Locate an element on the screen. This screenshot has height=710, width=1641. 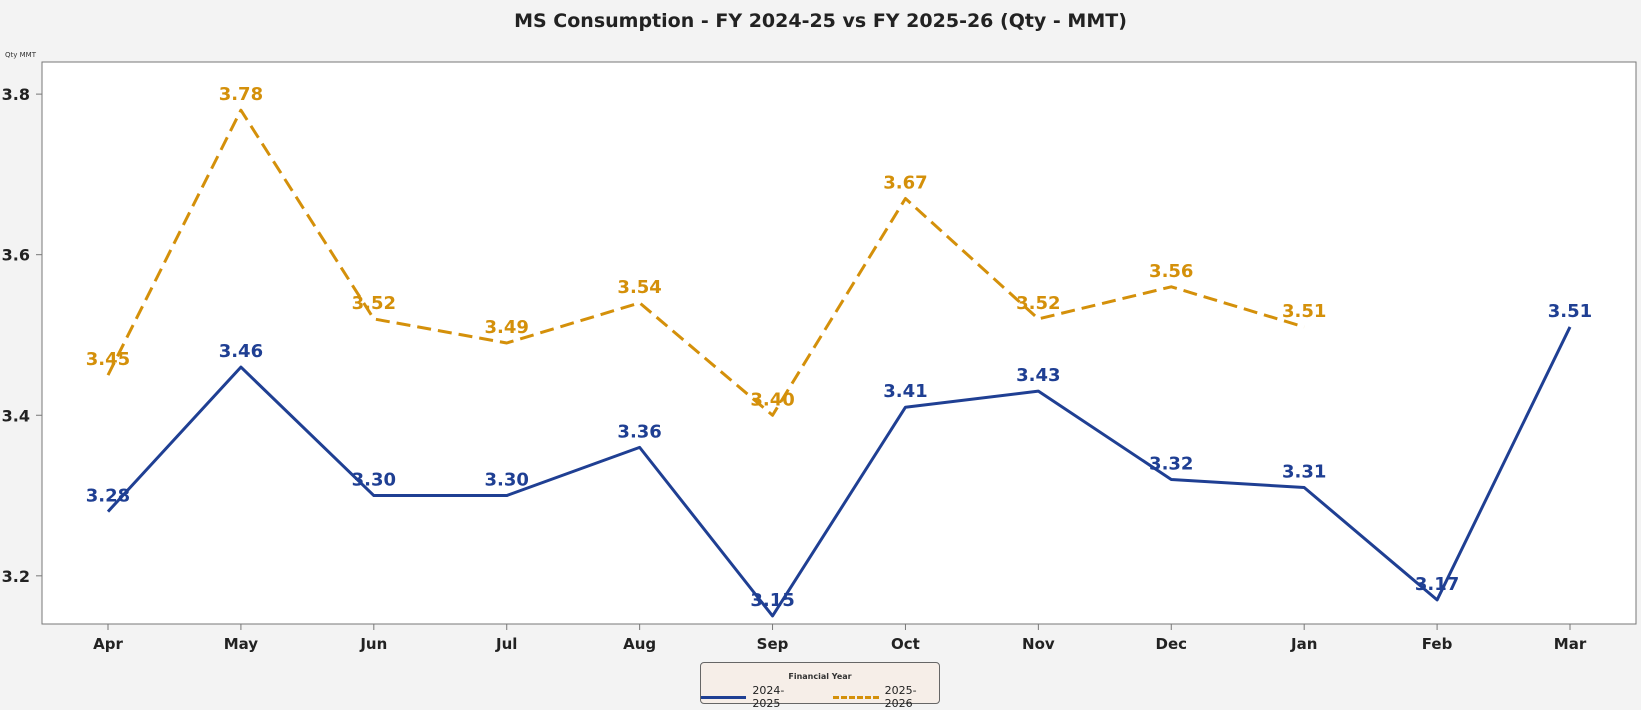
data-label: 3.40 is located at coordinates (772, 399).